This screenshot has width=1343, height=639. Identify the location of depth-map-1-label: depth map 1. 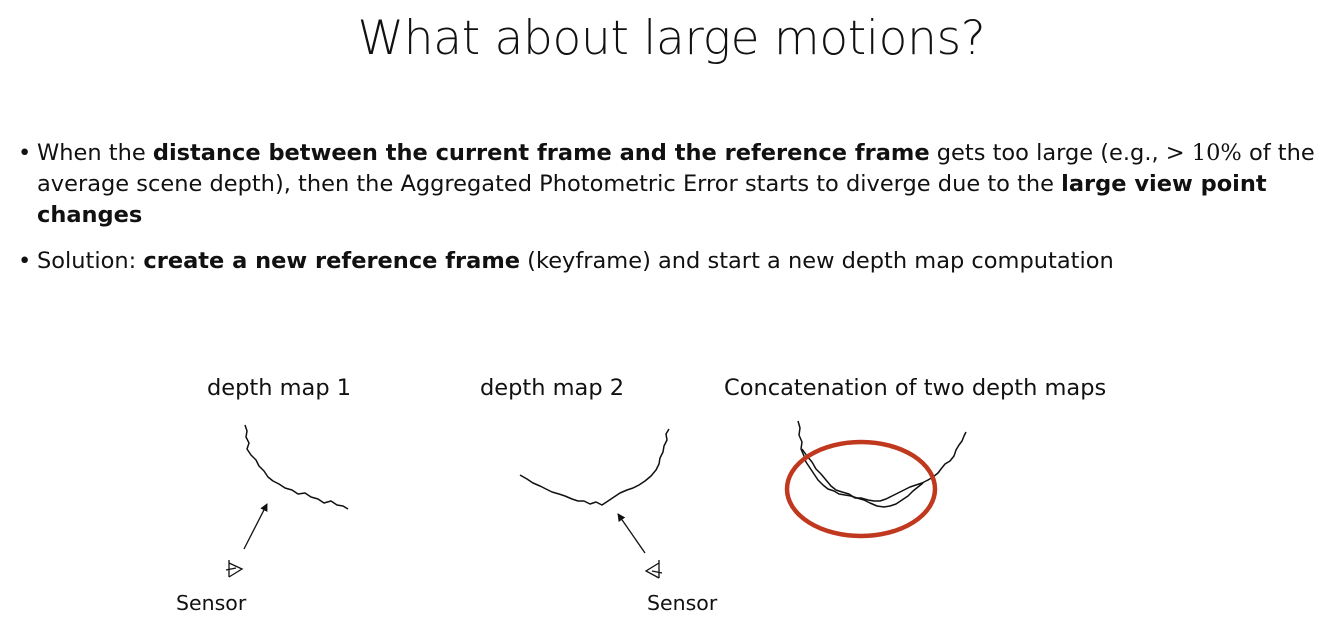
(279, 388).